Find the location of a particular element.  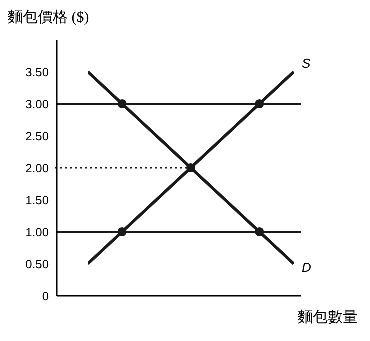

y-tick-label: 1.00 is located at coordinates (38, 232).